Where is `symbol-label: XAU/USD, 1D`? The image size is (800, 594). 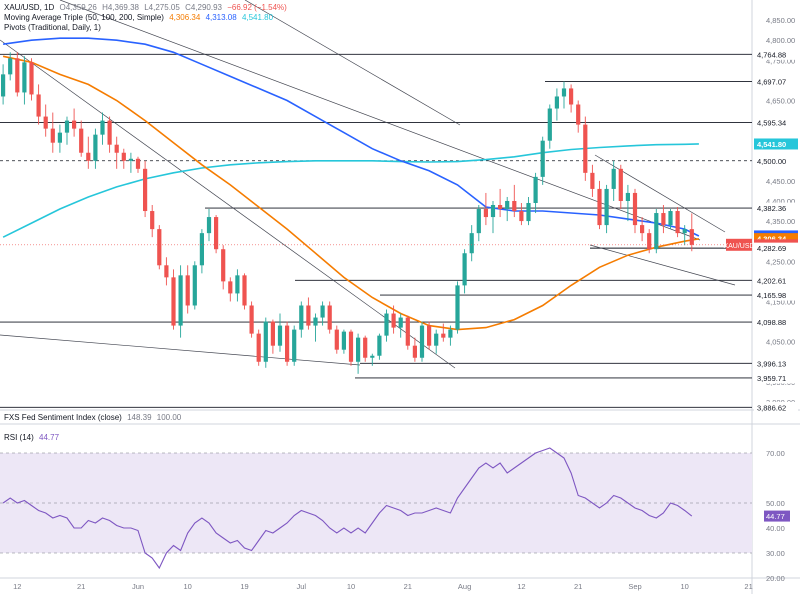 symbol-label: XAU/USD, 1D is located at coordinates (29, 7).